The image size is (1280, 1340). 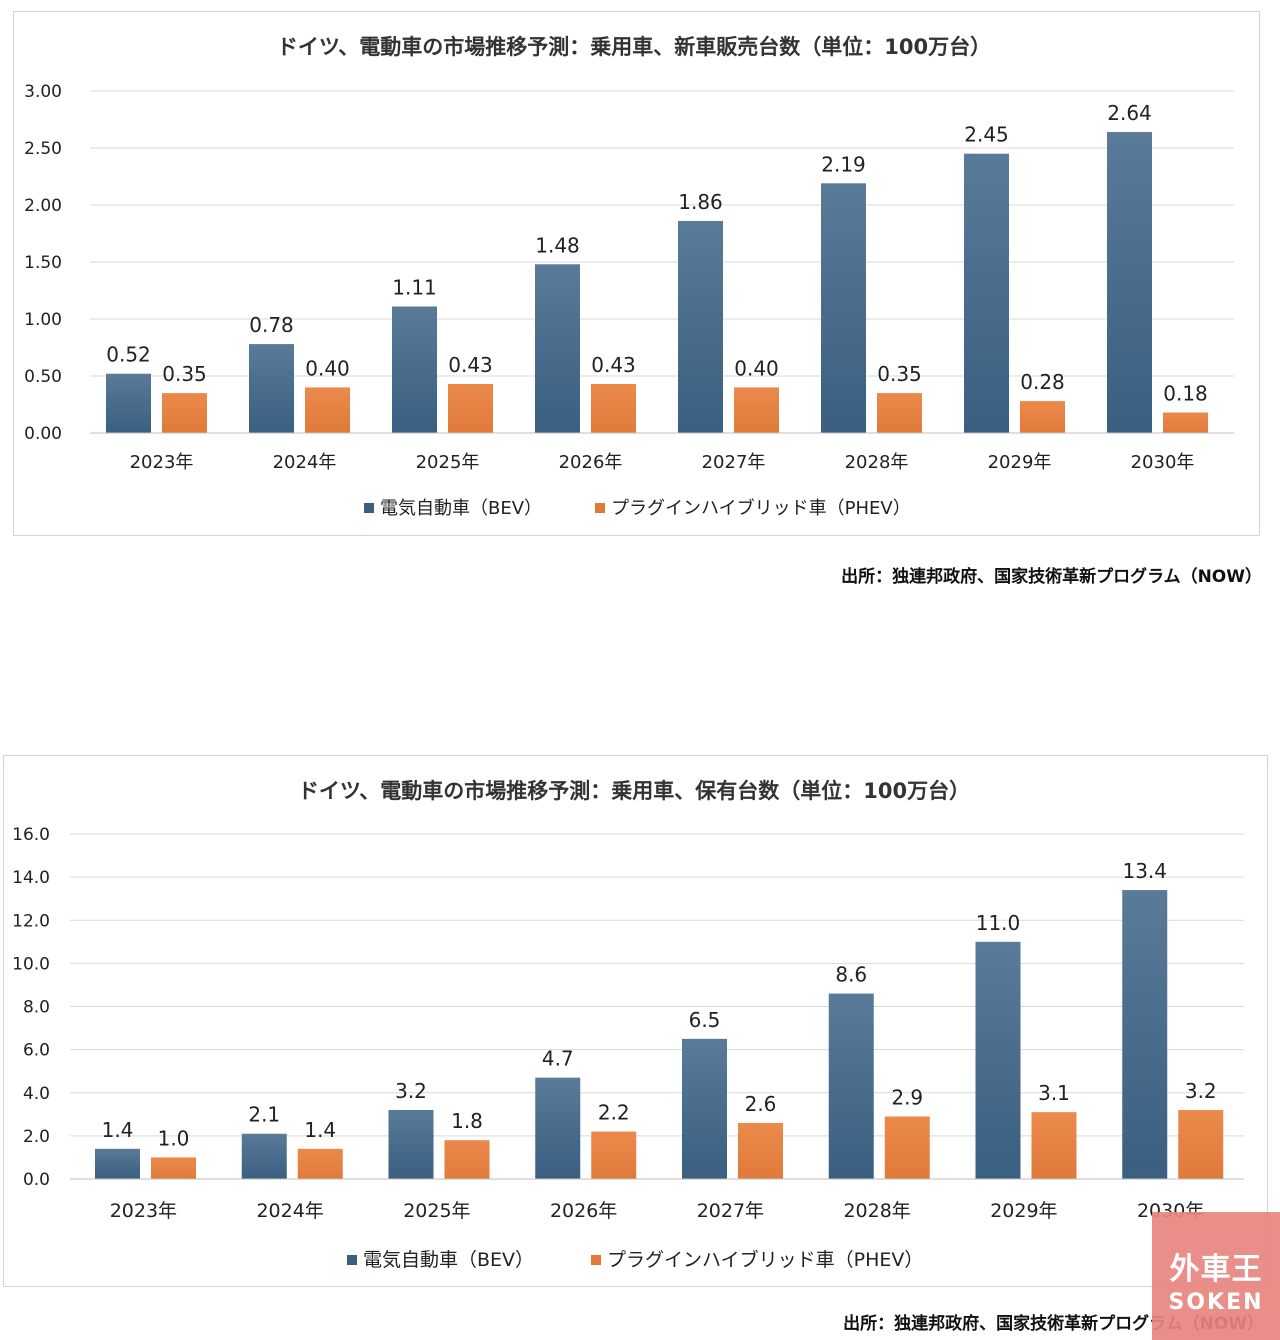 What do you see at coordinates (43, 149) in the screenshot?
I see `y-tick-label: 2.50` at bounding box center [43, 149].